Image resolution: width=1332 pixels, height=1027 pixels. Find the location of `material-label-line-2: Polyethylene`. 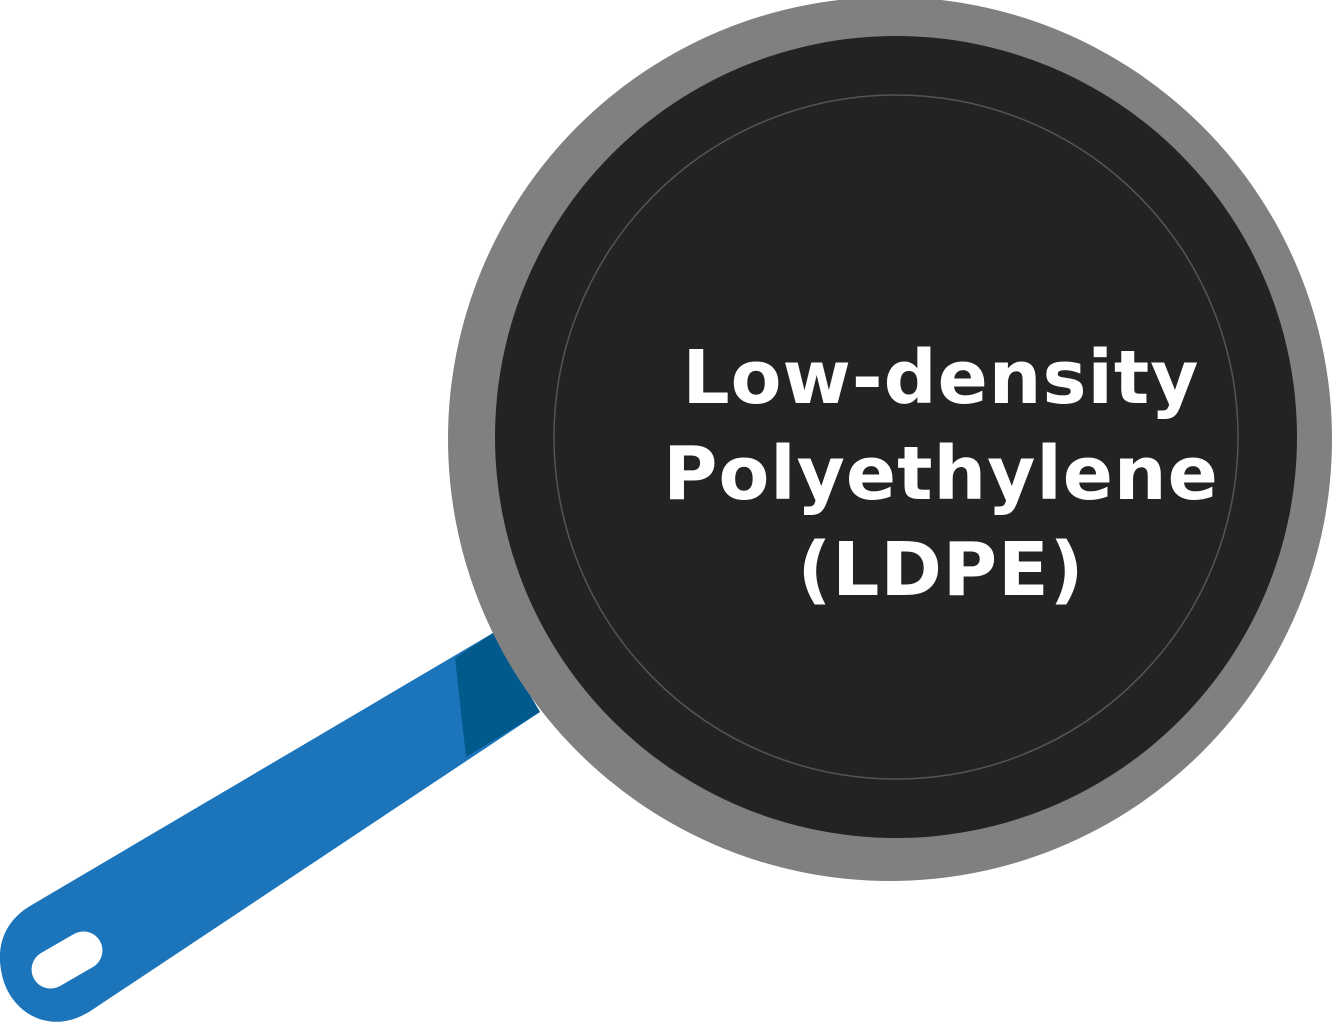

material-label-line-2: Polyethylene is located at coordinates (941, 474).